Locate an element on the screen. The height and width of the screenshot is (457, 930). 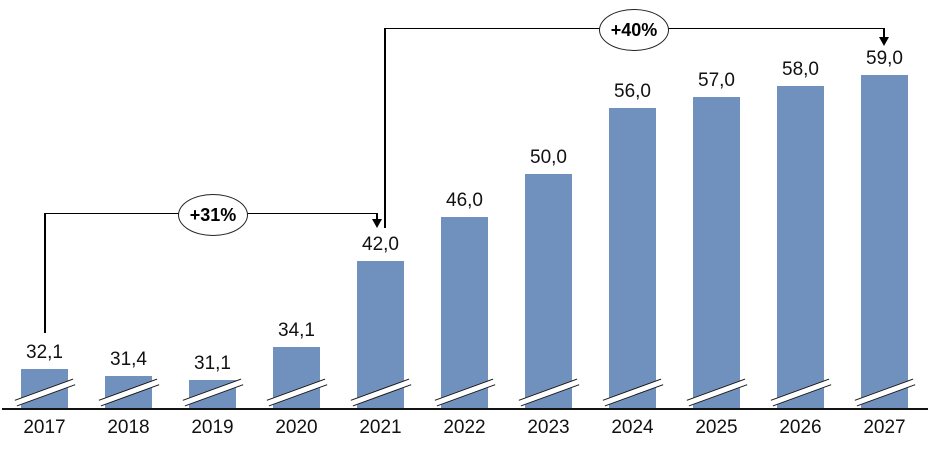
x-axis-label: 2020 is located at coordinates (296, 427).